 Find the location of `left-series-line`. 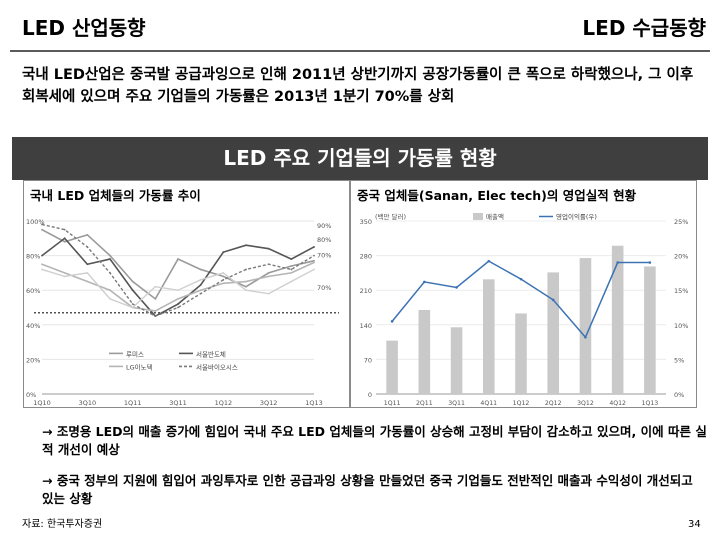

left-series-line is located at coordinates (178, 264).